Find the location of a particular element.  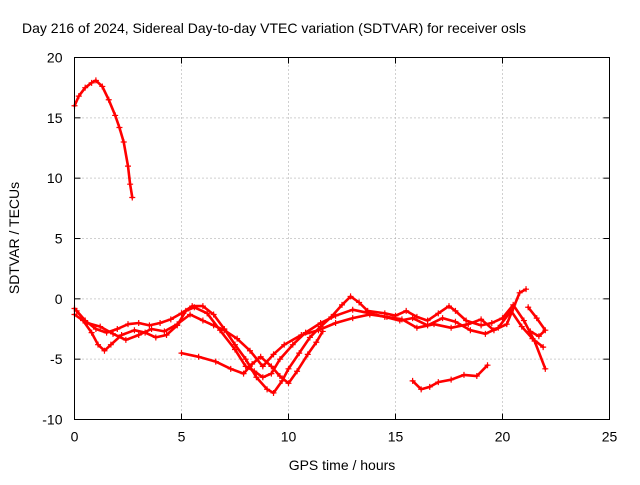

y-tick-label: 5 is located at coordinates (59, 239).